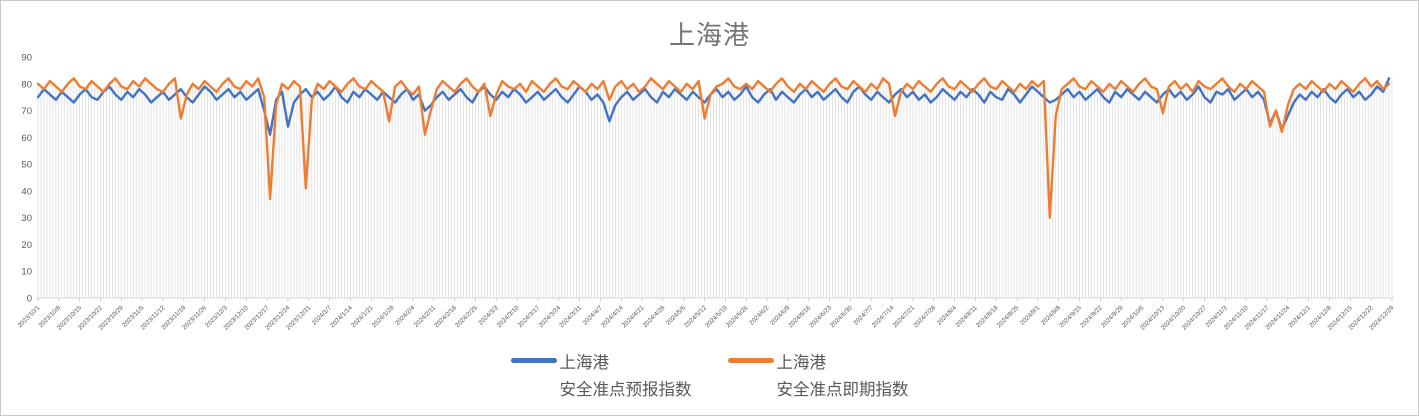  Describe the element at coordinates (383, 316) in the screenshot. I see `x-tick-label: 2024/1/28` at that location.